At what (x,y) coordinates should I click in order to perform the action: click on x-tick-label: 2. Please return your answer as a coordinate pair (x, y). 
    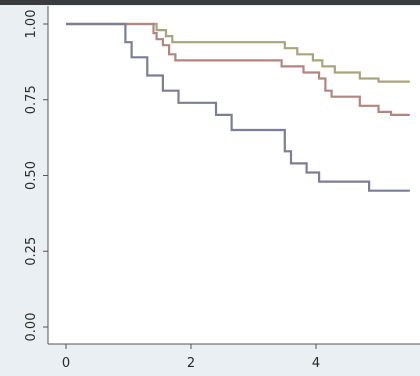
    Looking at the image, I should click on (191, 363).